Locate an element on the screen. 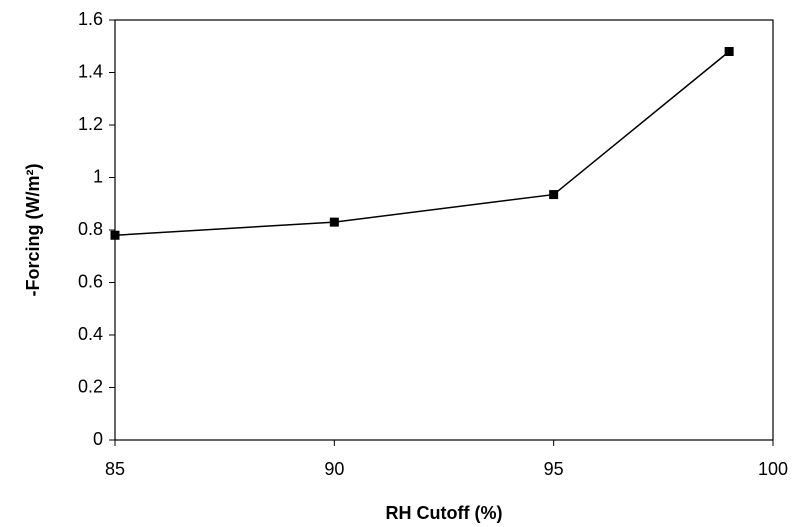  y-tick-label: 1.4 is located at coordinates (90, 71).